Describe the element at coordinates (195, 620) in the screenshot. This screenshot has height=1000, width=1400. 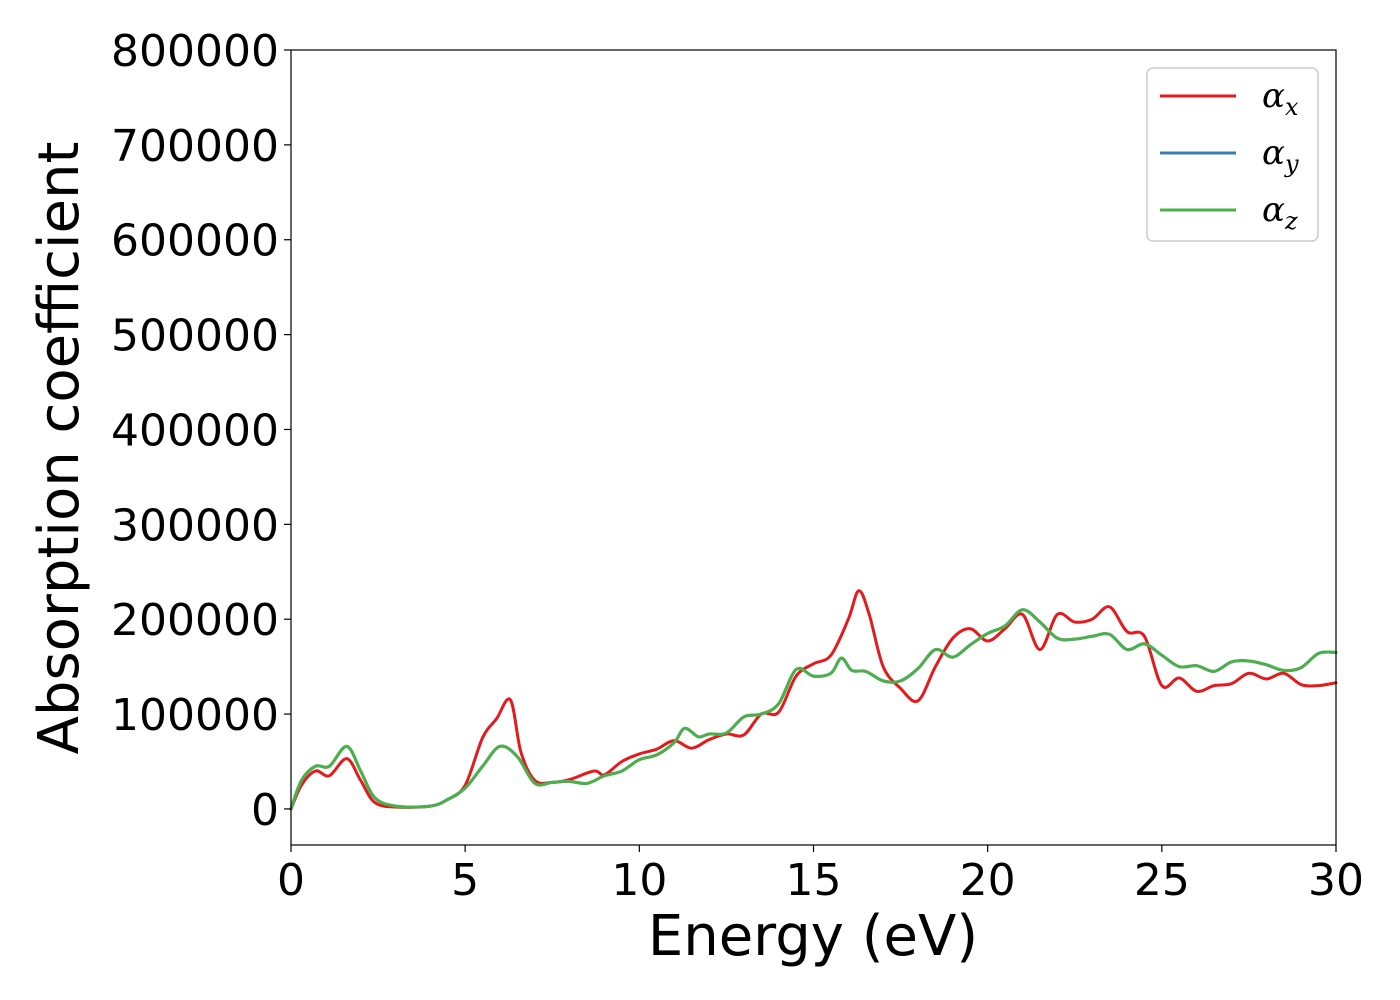
I see `y-tick-label: 200000` at that location.